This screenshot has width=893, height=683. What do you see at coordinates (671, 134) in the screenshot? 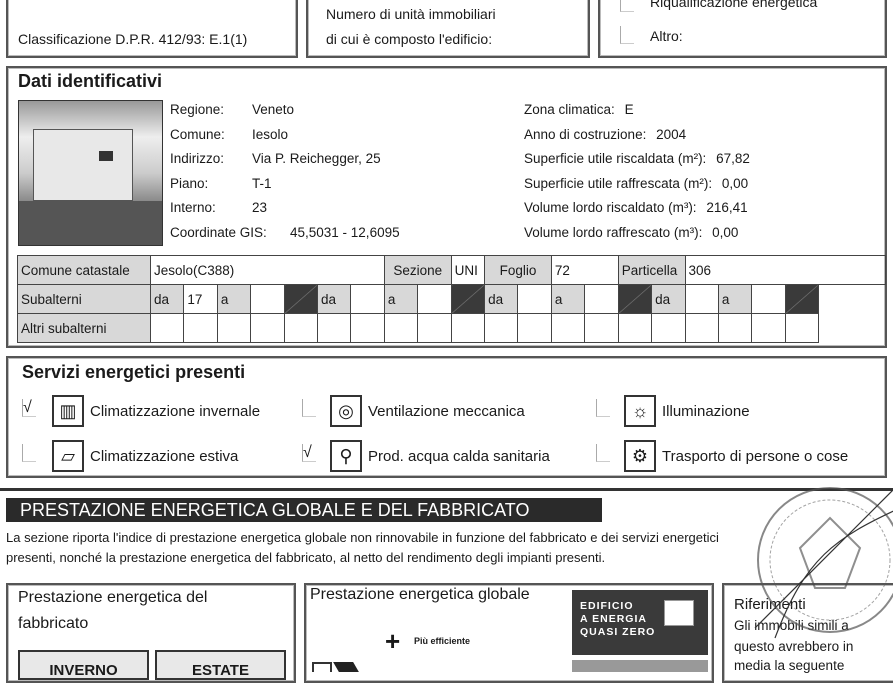
I see `dati-value: 2004` at bounding box center [671, 134].